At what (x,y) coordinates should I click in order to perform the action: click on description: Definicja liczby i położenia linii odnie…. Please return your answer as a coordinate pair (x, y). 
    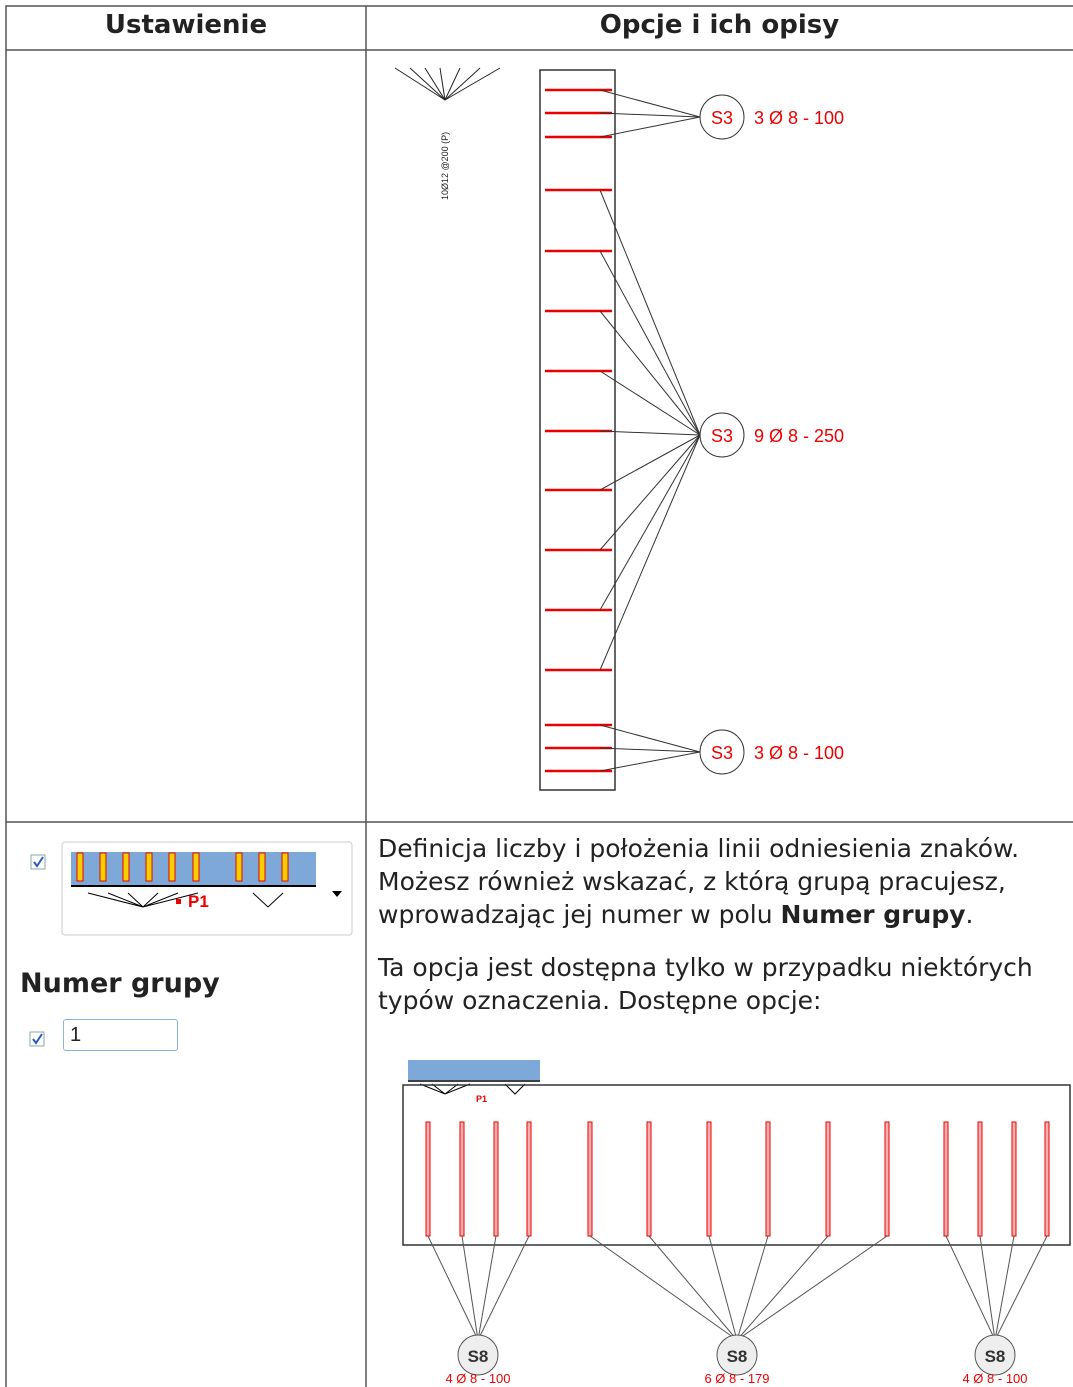
    Looking at the image, I should click on (725, 881).